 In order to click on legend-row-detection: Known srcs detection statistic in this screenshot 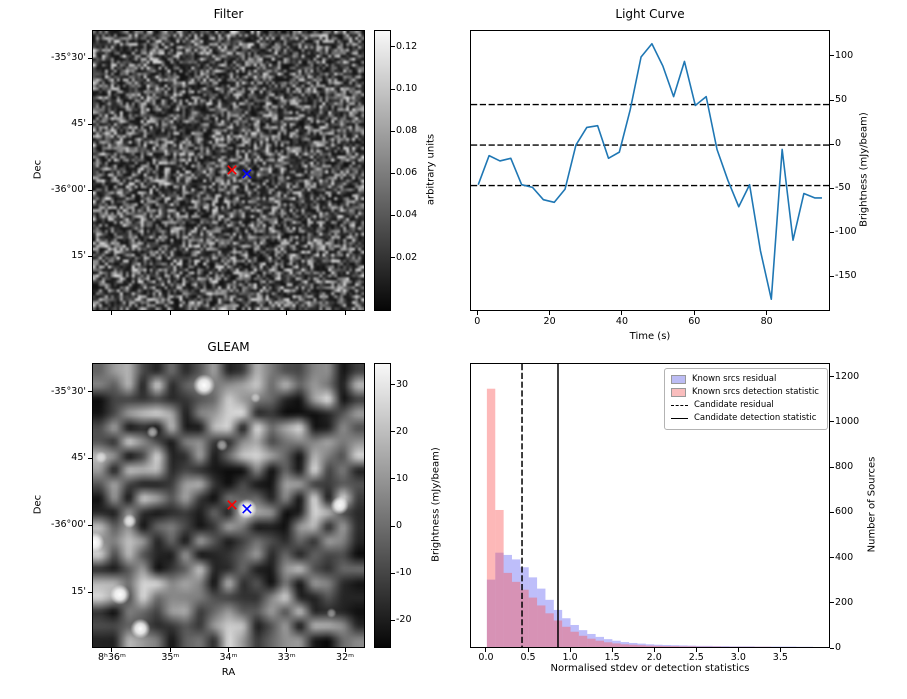, I will do `click(744, 392)`.